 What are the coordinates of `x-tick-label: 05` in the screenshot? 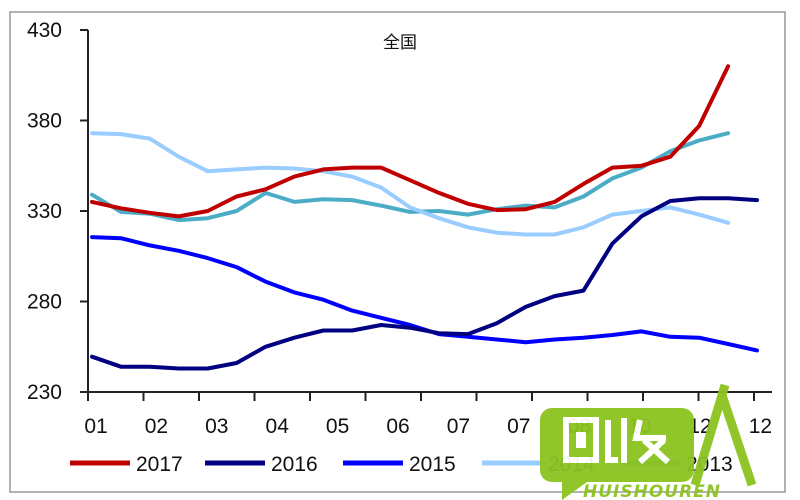 It's located at (337, 426).